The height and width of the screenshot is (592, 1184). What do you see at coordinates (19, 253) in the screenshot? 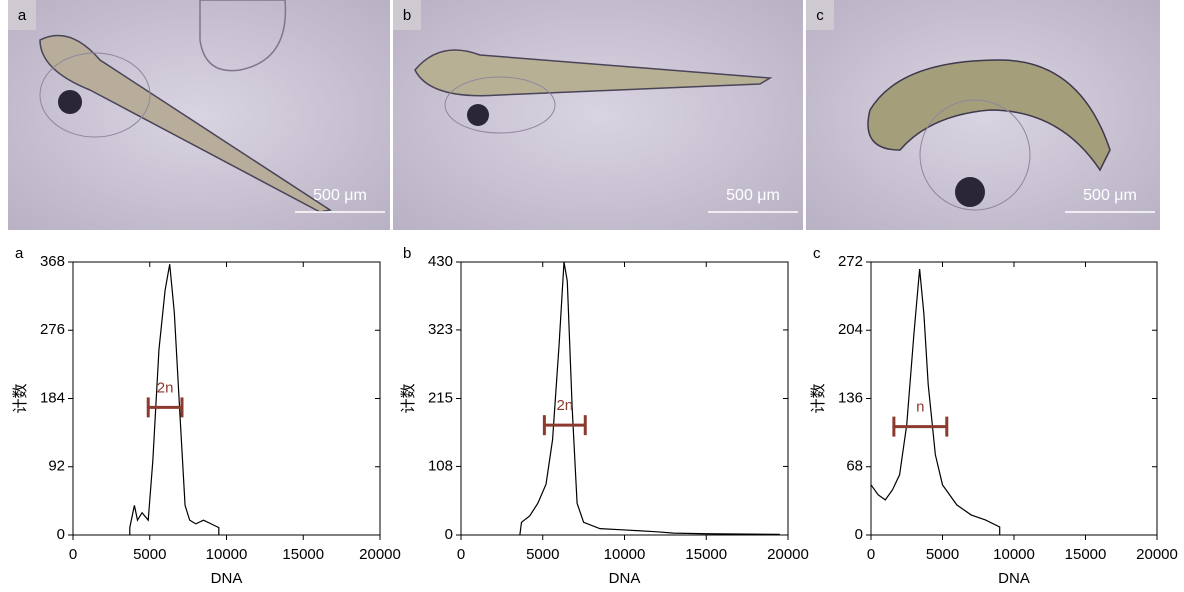
I see `panel-label: a` at bounding box center [19, 253].